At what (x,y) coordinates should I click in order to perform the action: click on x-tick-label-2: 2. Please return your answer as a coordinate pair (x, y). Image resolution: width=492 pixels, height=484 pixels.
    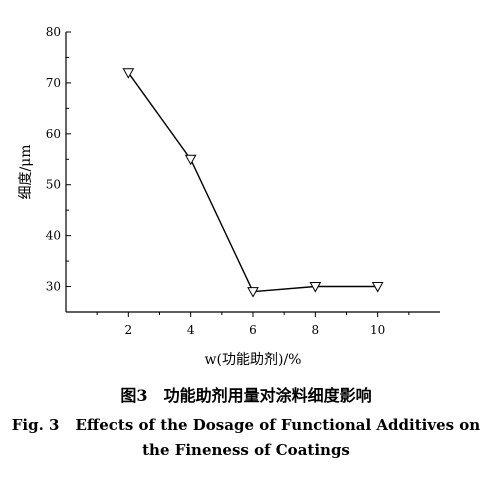
    Looking at the image, I should click on (129, 330).